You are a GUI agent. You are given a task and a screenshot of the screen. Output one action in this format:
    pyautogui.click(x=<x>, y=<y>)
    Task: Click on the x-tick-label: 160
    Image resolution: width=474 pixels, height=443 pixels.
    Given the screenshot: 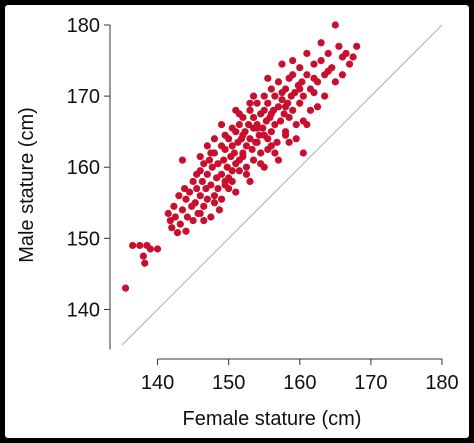 What is the action you would take?
    pyautogui.click(x=299, y=383)
    